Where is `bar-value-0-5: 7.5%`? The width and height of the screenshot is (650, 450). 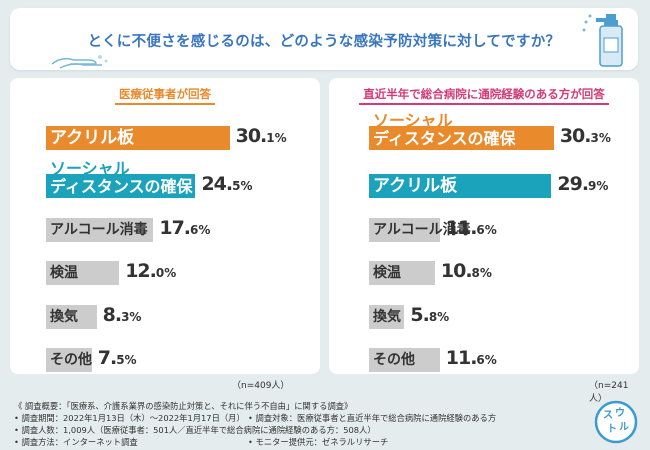
bar-value-0-5: 7.5% is located at coordinates (117, 358).